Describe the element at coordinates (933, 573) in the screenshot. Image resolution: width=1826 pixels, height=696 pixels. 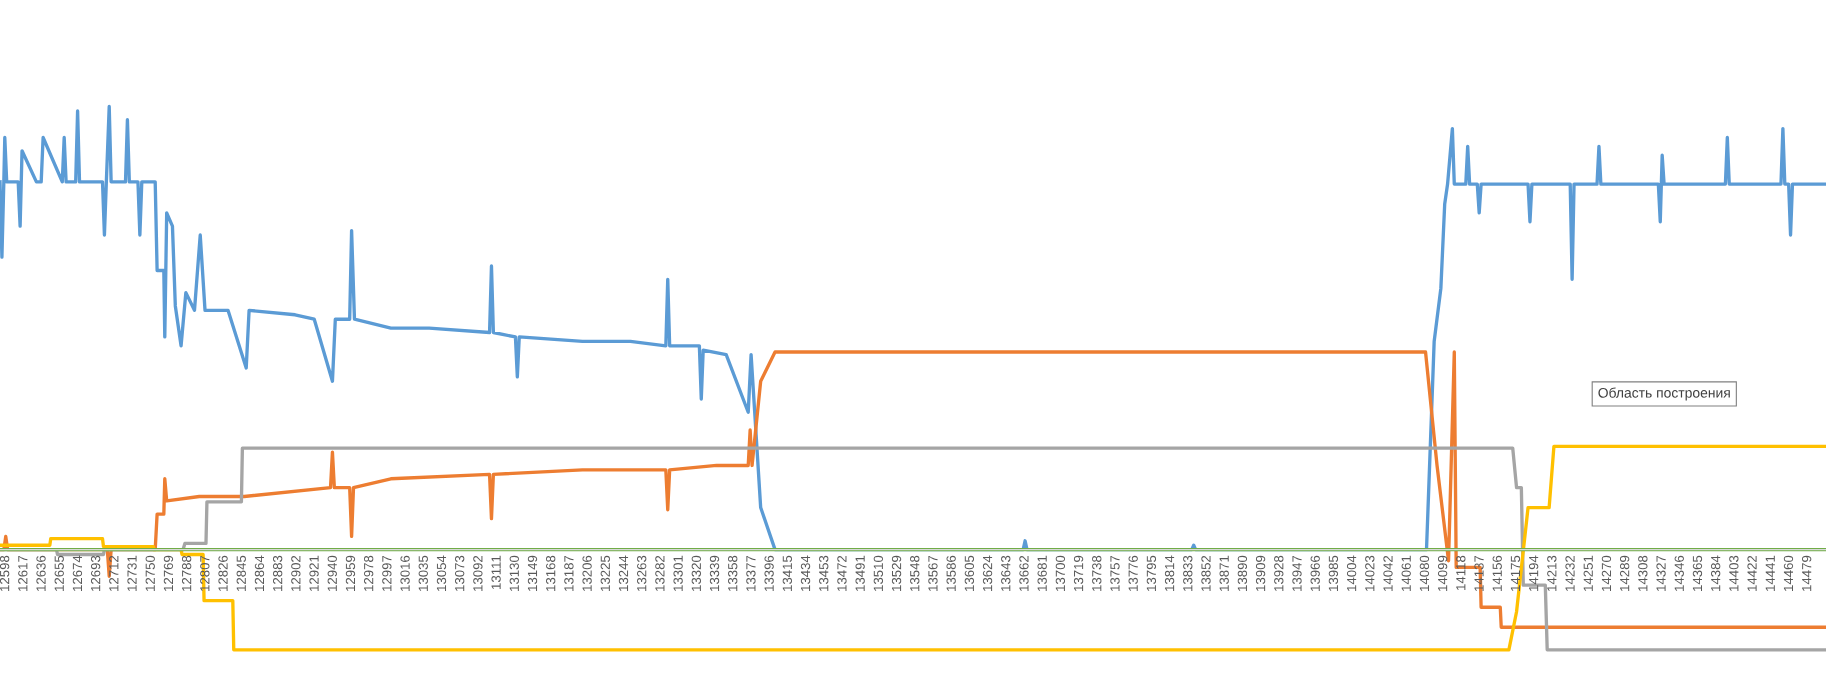
I see `x-tick-label: 13567` at that location.